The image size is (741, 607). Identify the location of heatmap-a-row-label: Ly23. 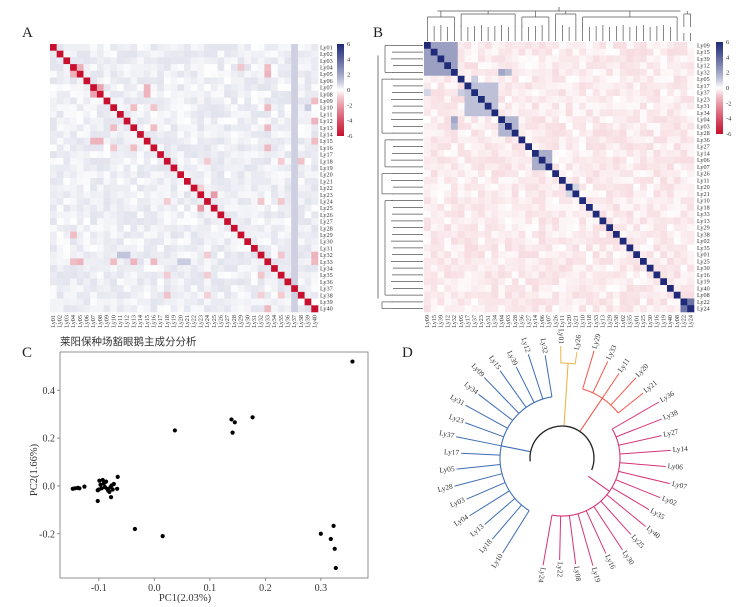
(326, 195).